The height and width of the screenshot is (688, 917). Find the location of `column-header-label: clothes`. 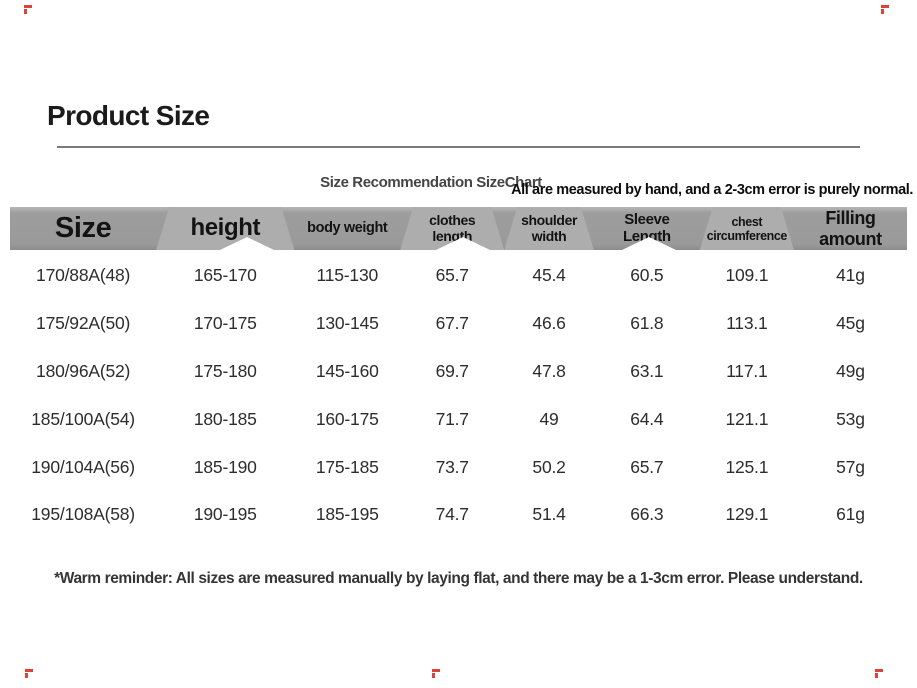

column-header-label: clothes is located at coordinates (452, 219).